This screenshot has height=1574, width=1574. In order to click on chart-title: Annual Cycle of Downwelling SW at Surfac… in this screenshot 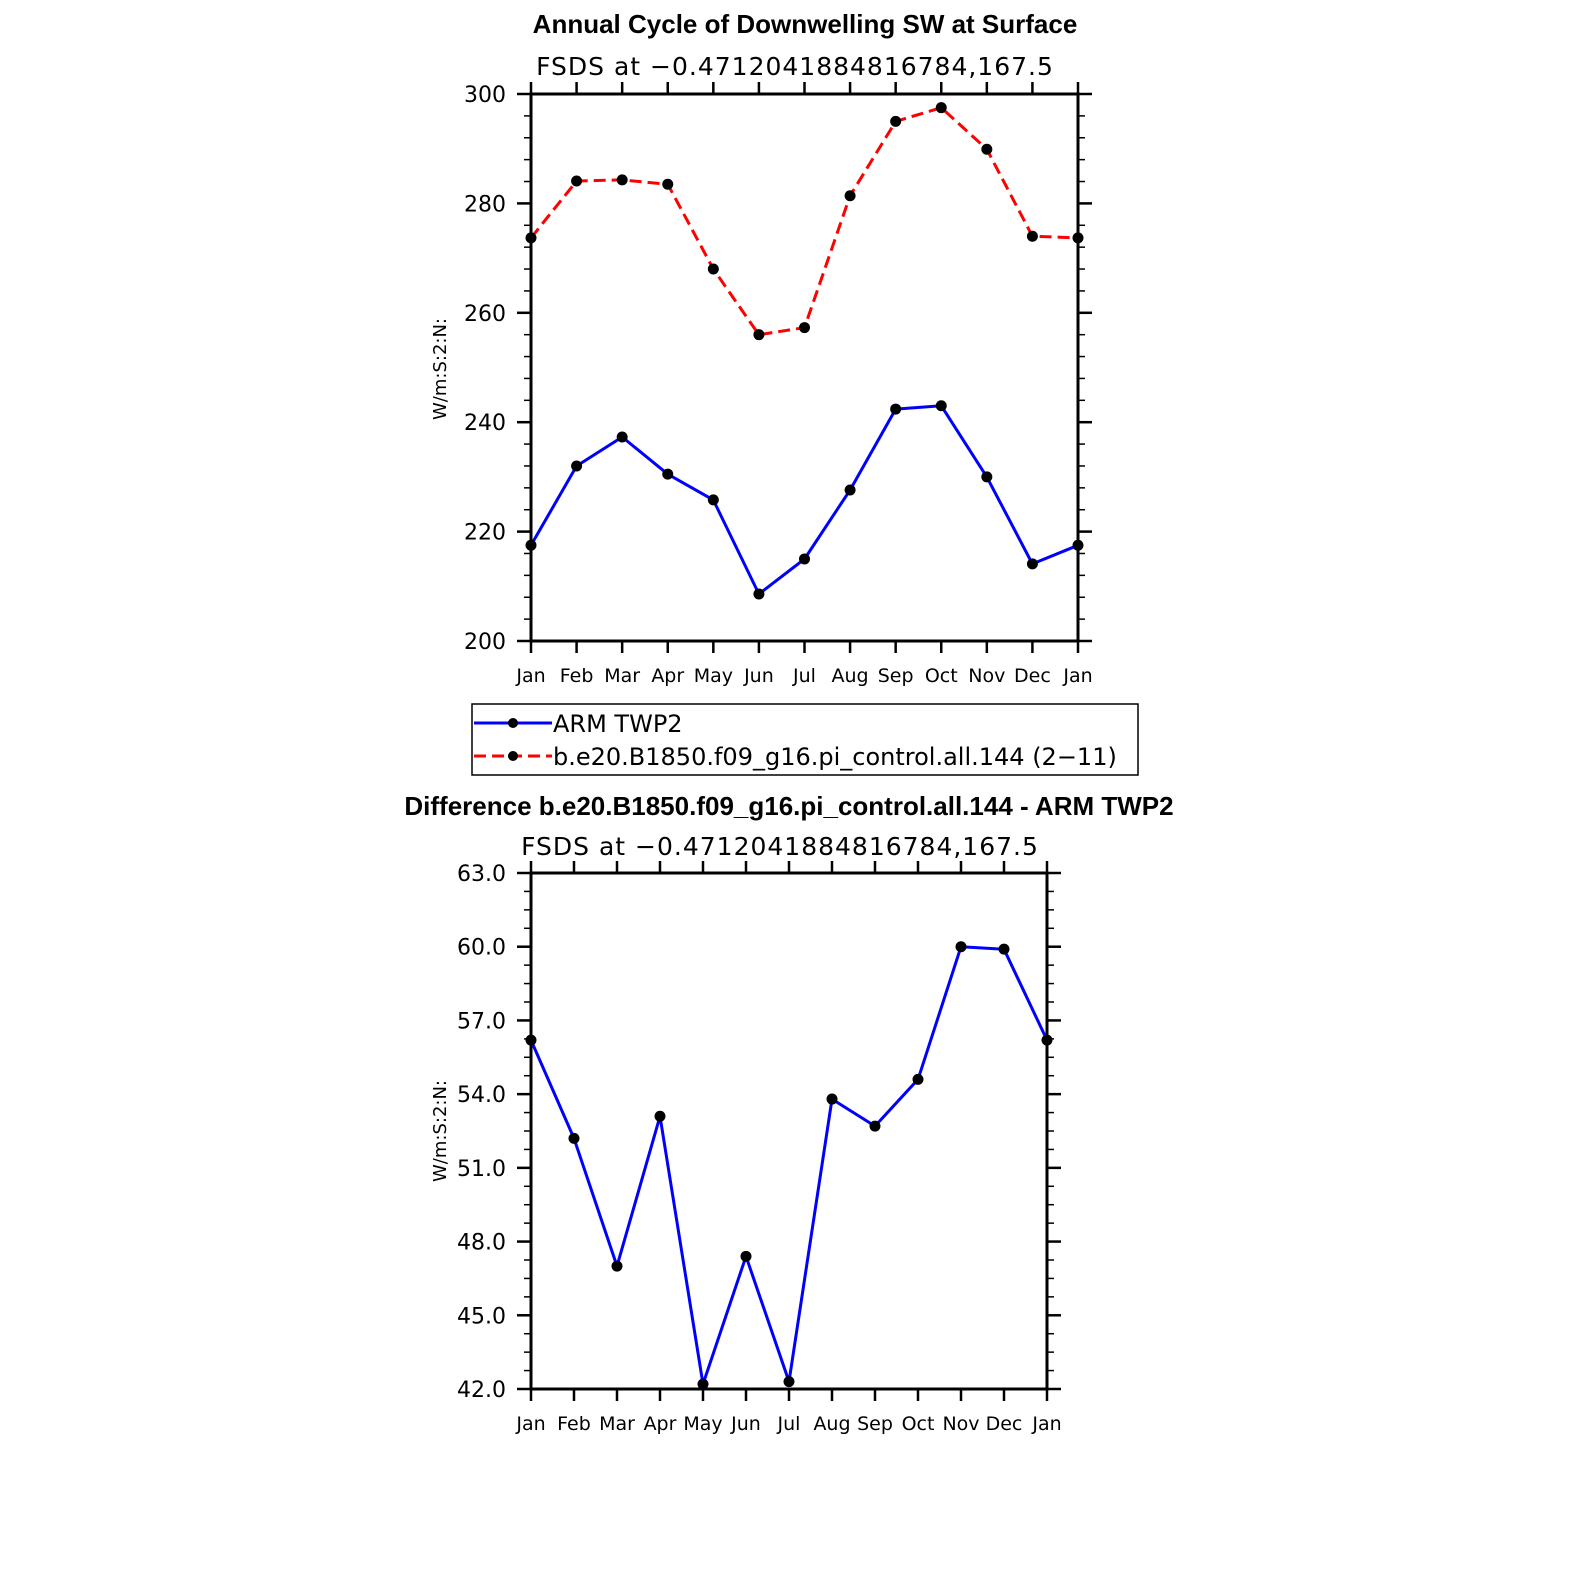, I will do `click(805, 24)`.